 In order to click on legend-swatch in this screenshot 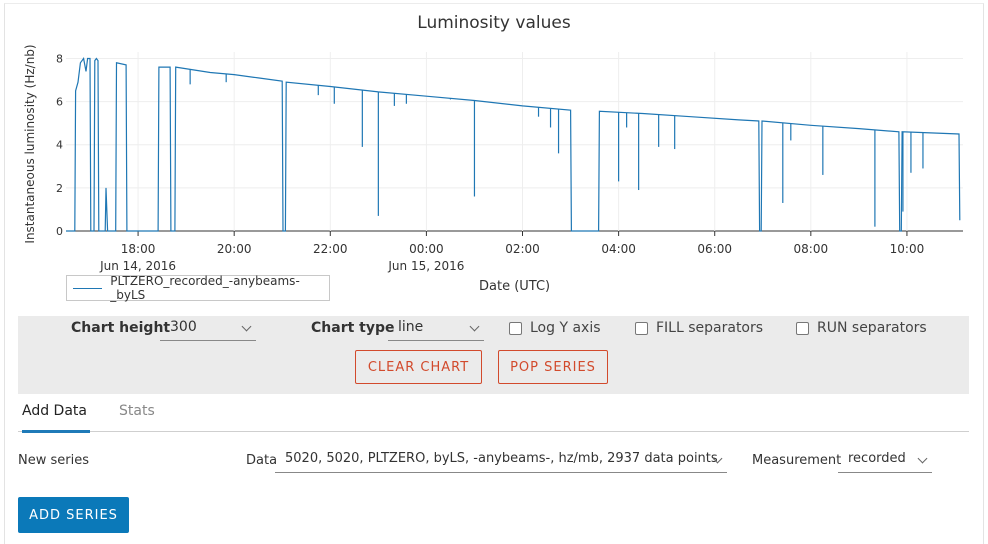, I will do `click(88, 288)`.